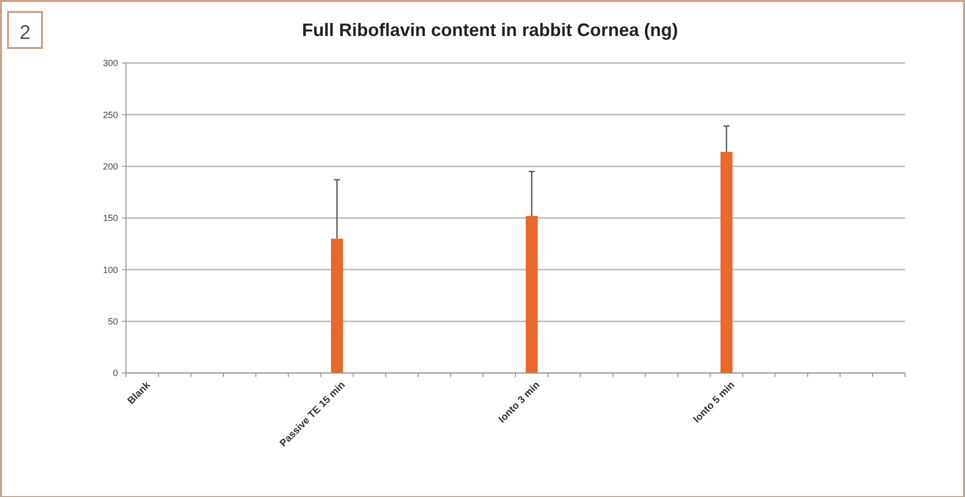 Image resolution: width=965 pixels, height=497 pixels. Describe the element at coordinates (110, 218) in the screenshot. I see `y-tick-label: 150` at that location.